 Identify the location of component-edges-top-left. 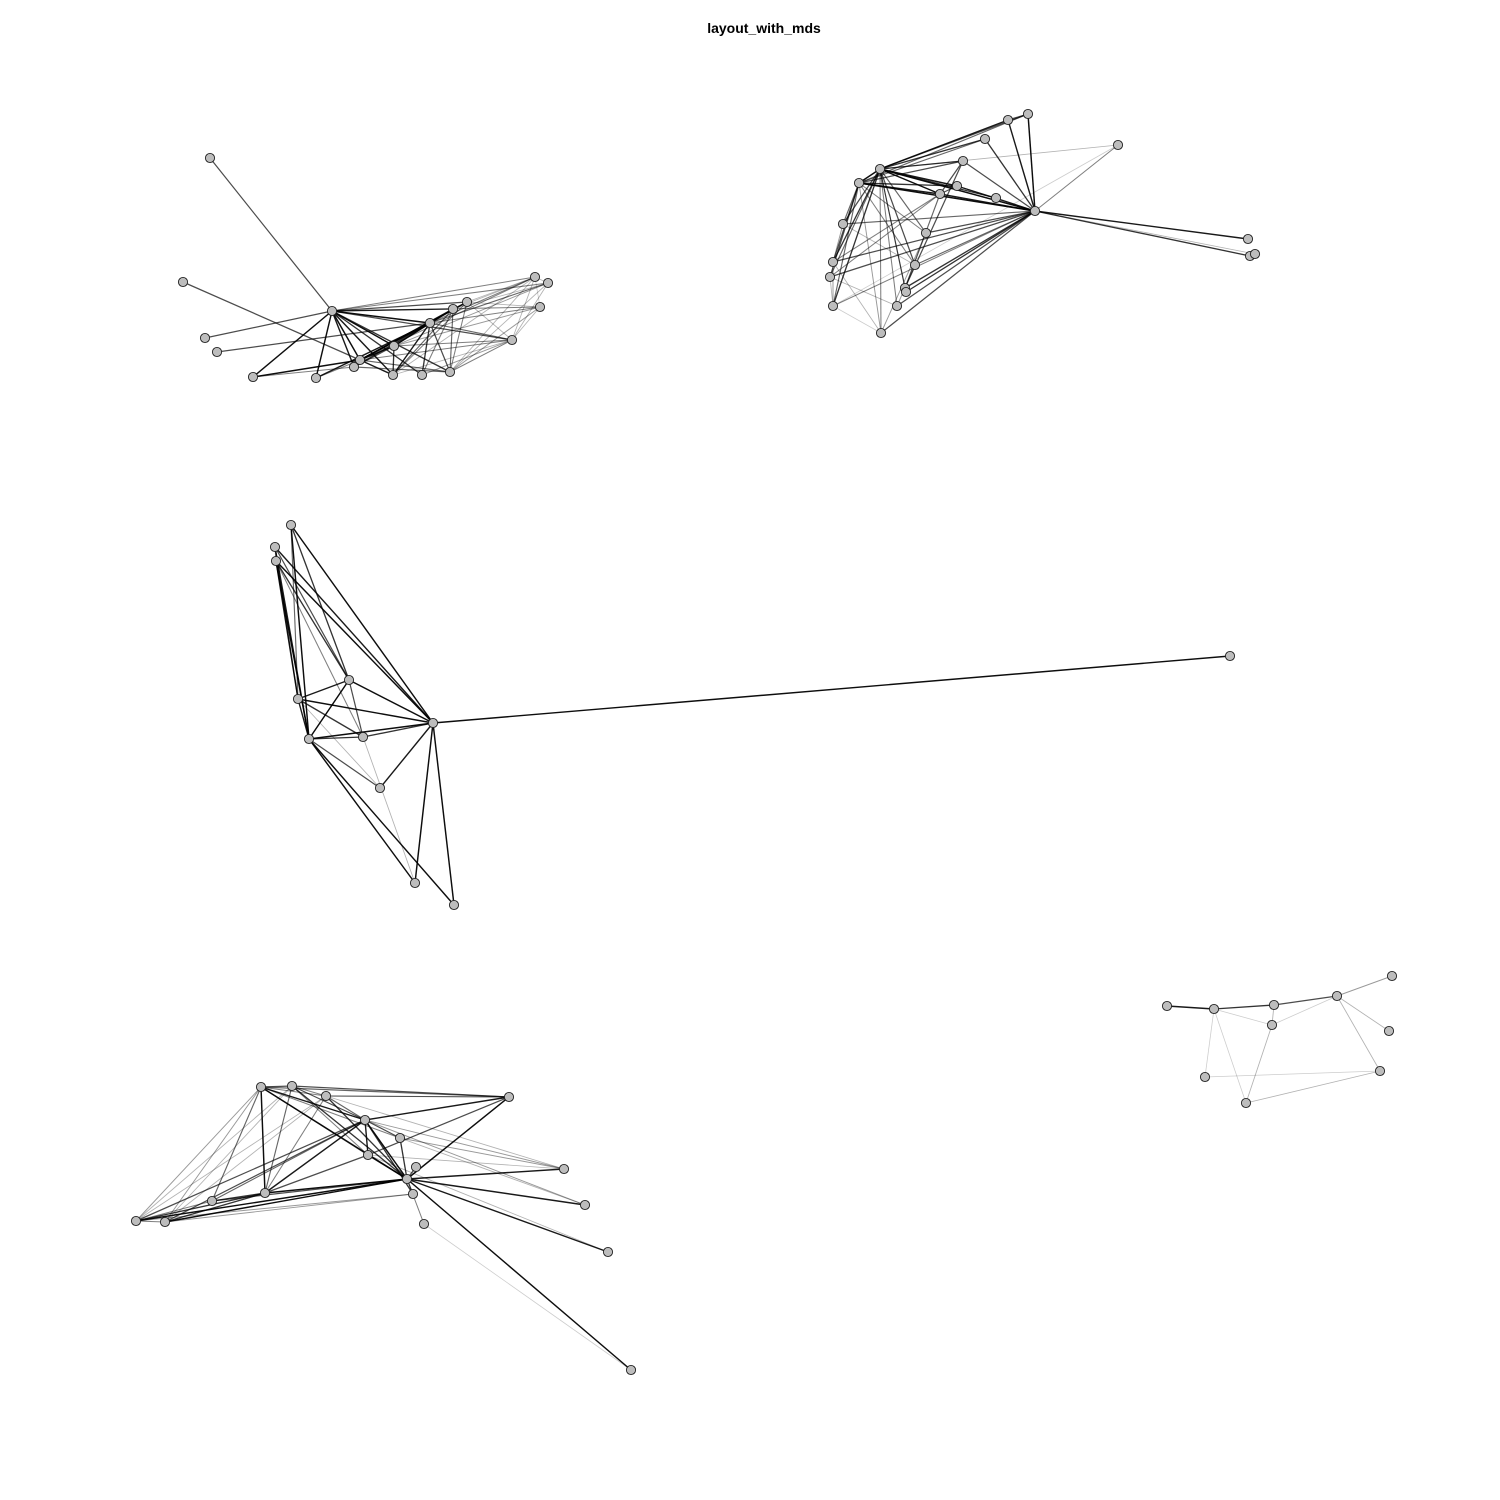
(365, 268).